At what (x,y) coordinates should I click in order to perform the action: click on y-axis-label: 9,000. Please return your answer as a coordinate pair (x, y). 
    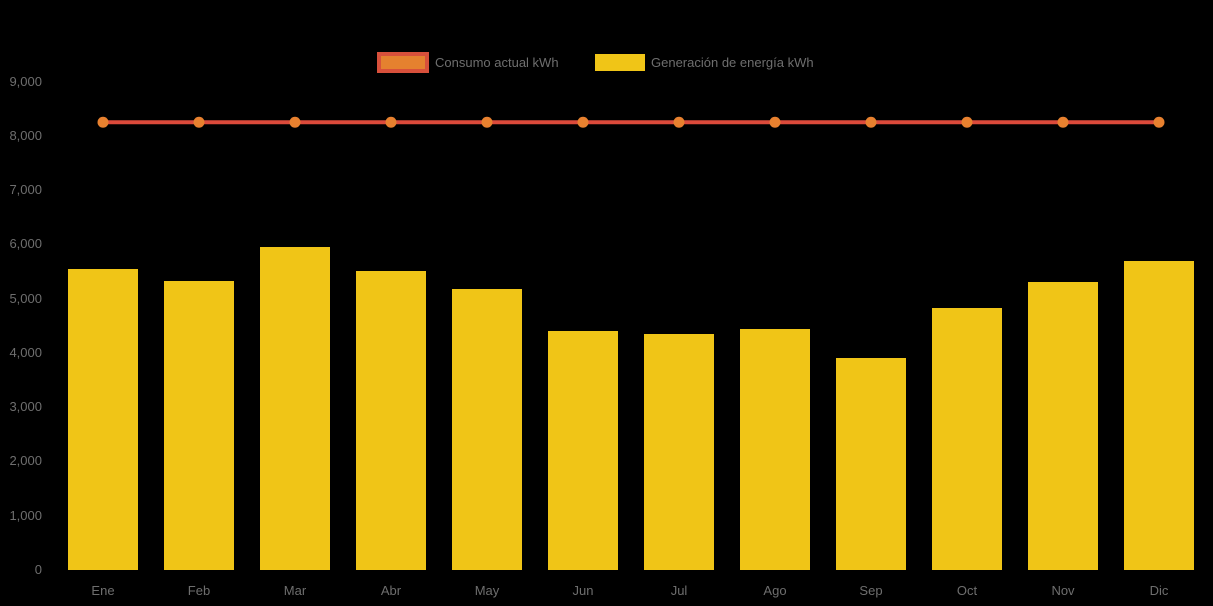
    Looking at the image, I should click on (25, 81).